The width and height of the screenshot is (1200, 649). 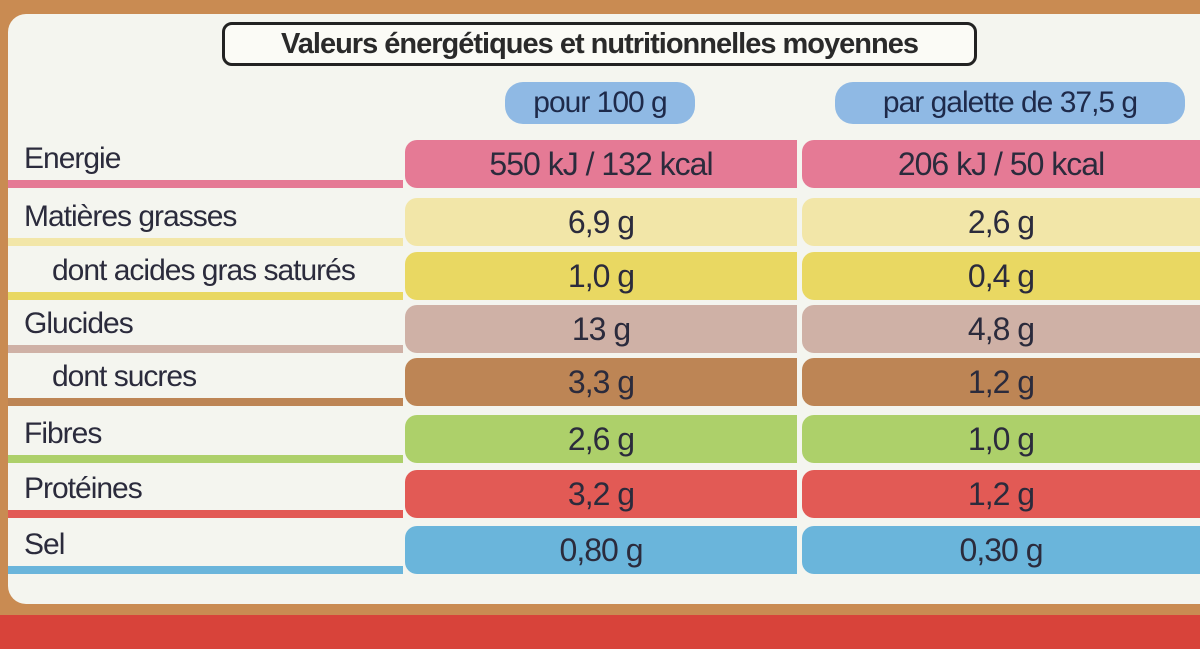 What do you see at coordinates (601, 550) in the screenshot?
I see `row-value: 0,80 g` at bounding box center [601, 550].